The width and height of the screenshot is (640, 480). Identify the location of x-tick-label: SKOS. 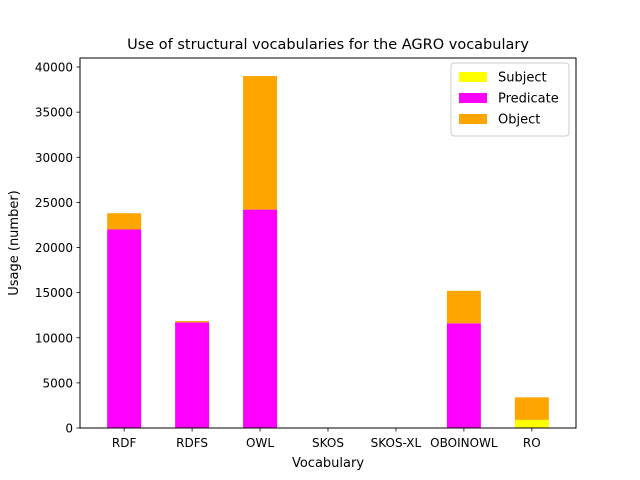
(328, 443).